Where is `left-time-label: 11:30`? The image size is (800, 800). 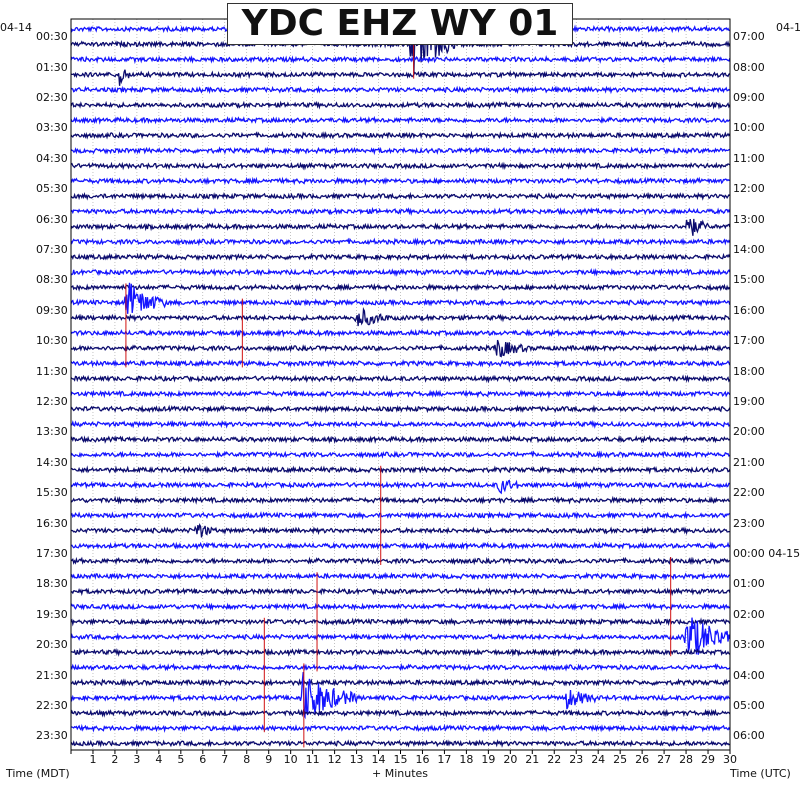 left-time-label: 11:30 is located at coordinates (52, 371).